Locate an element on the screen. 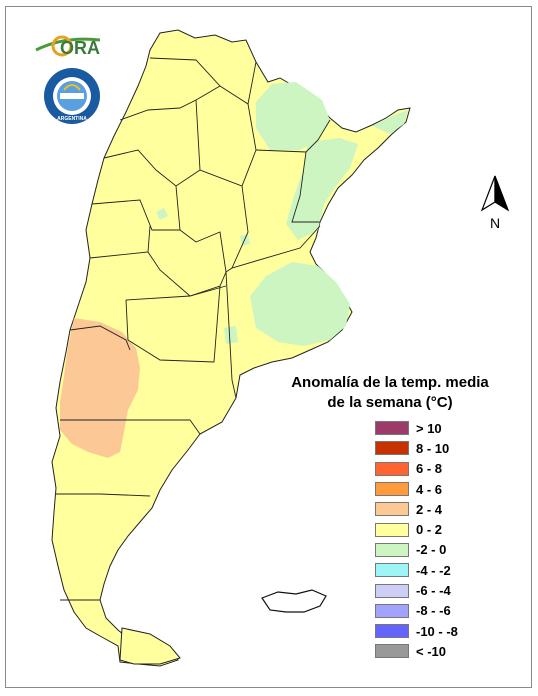  legend-label: 2 - 4 is located at coordinates (429, 509).